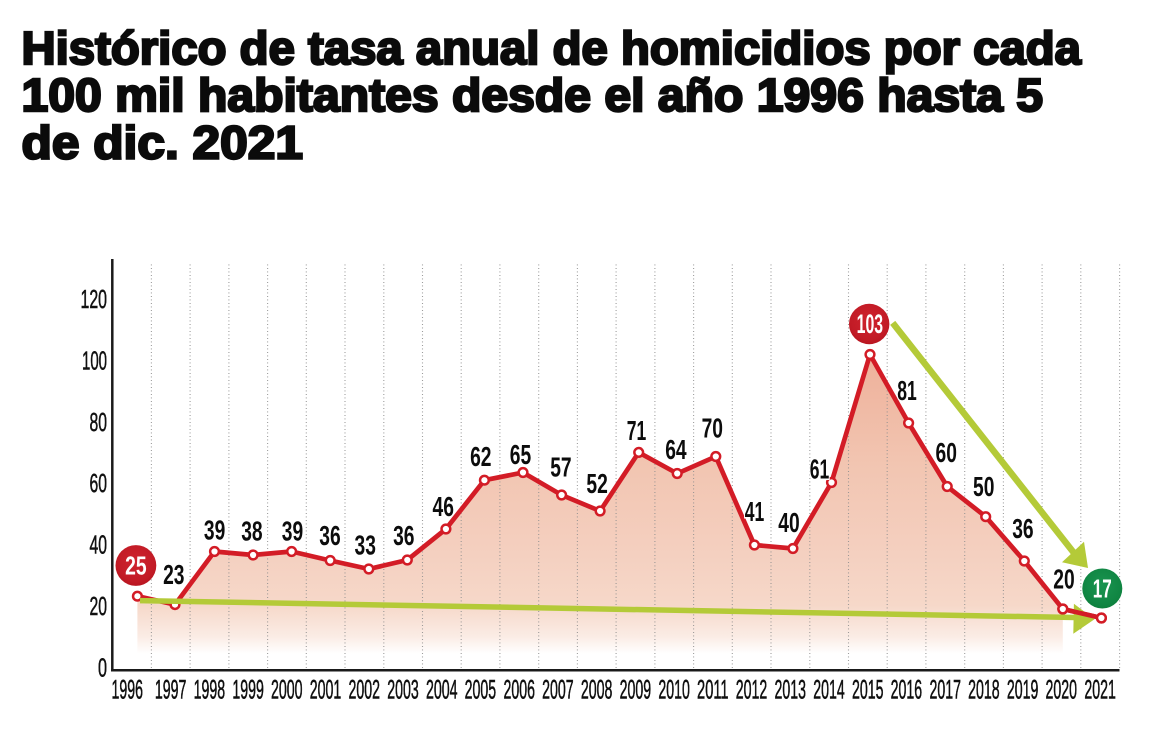 The image size is (1169, 743). I want to click on svg-text: 2006, so click(519, 690).